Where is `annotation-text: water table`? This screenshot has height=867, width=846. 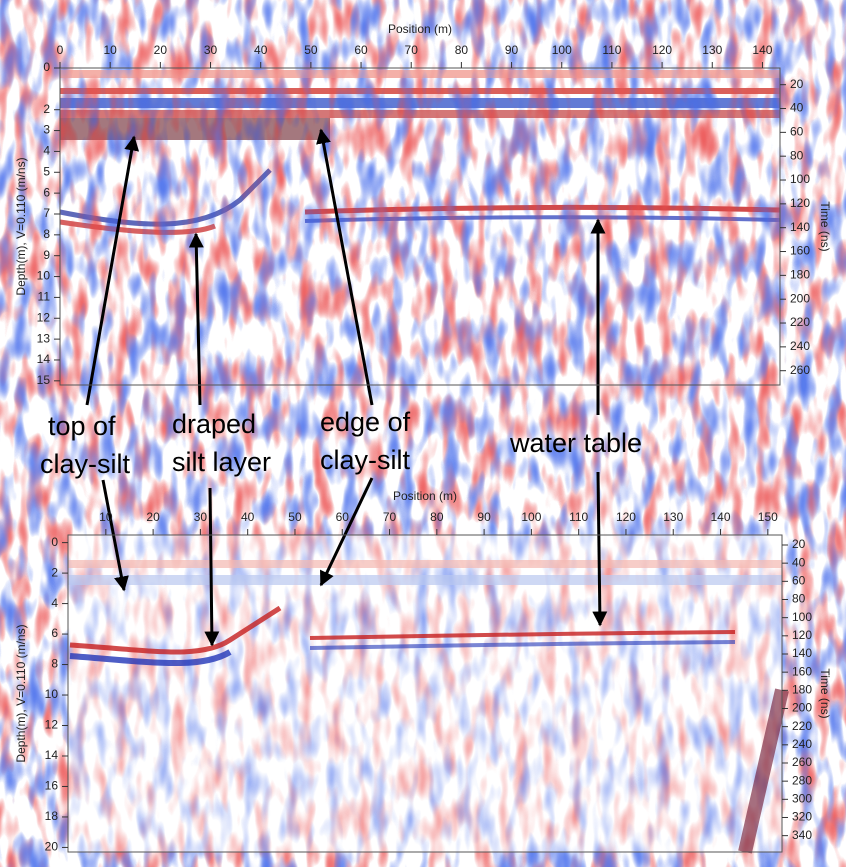
annotation-text: water table is located at coordinates (575, 443).